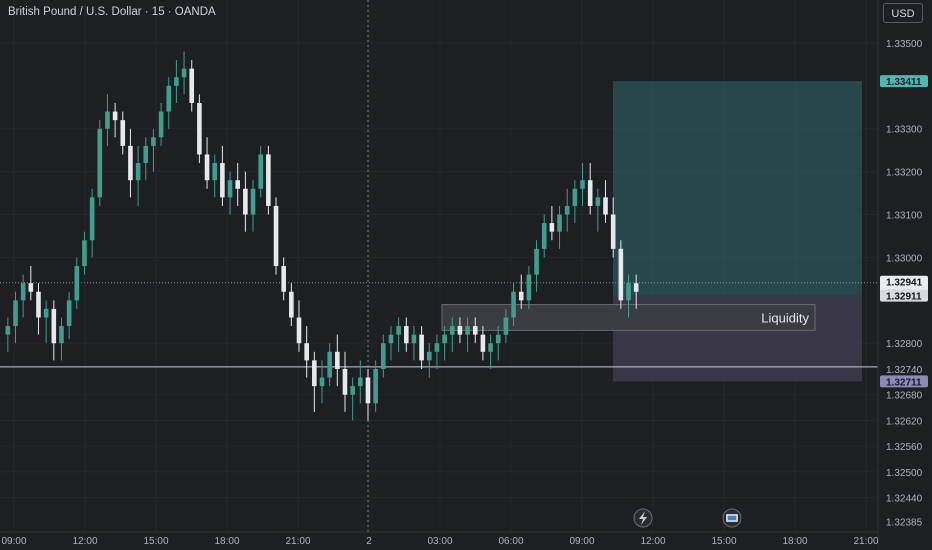 The image size is (932, 550). Describe the element at coordinates (904, 216) in the screenshot. I see `price-tick-label: 1.33100` at that location.